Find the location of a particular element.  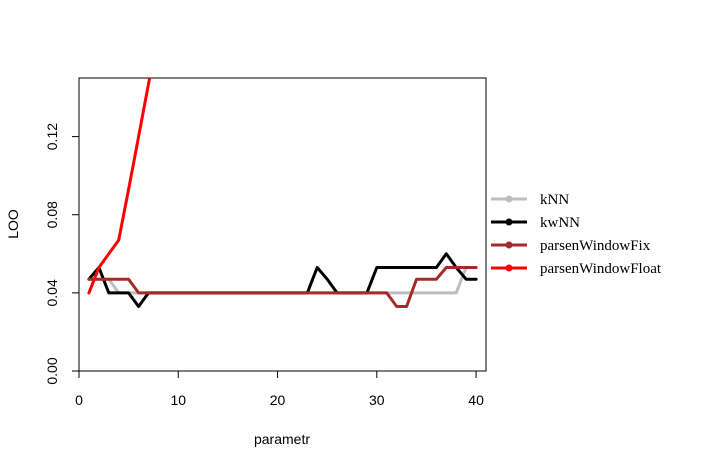

series-line-parsenwindowfloat is located at coordinates (119, 186).